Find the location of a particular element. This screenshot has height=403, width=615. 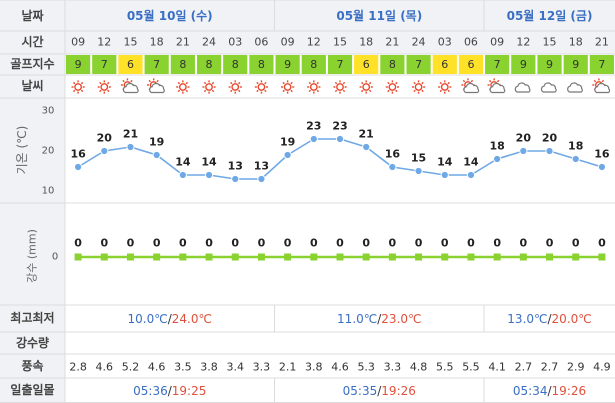

day-header: 05월 11일 (목) is located at coordinates (379, 15).